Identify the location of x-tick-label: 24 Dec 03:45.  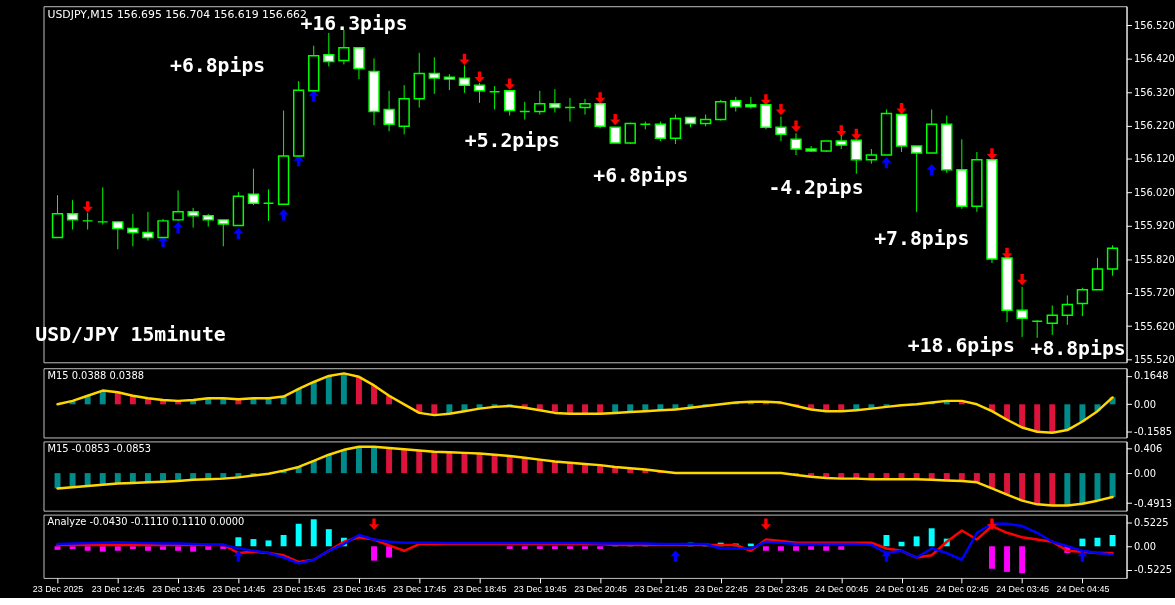
(1023, 589).